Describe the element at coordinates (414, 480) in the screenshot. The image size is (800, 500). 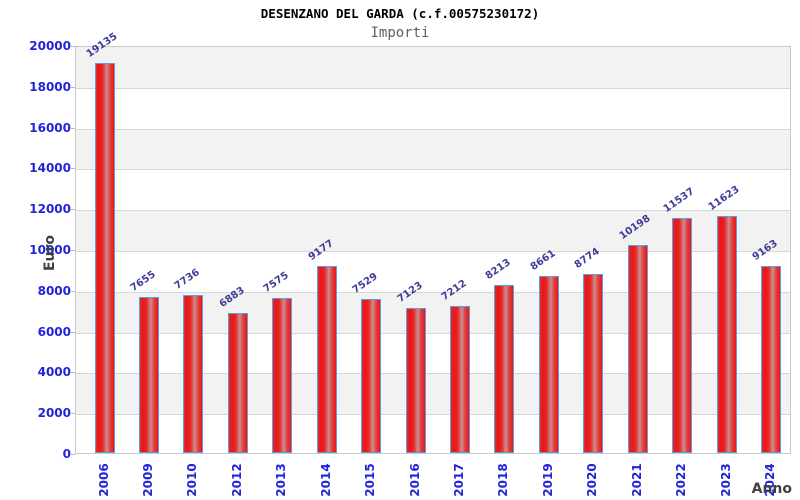
I see `x-tick-label: 2016` at that location.